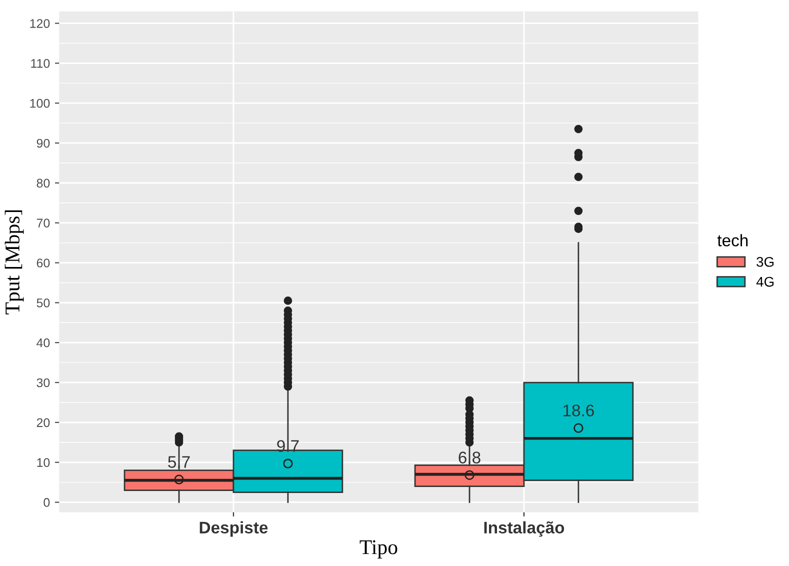 The width and height of the screenshot is (789, 566). I want to click on legend-label: 4G, so click(765, 281).